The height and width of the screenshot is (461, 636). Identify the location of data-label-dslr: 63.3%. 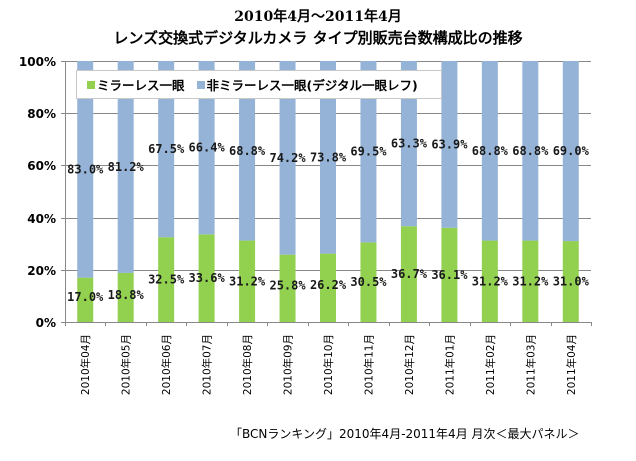
(409, 144).